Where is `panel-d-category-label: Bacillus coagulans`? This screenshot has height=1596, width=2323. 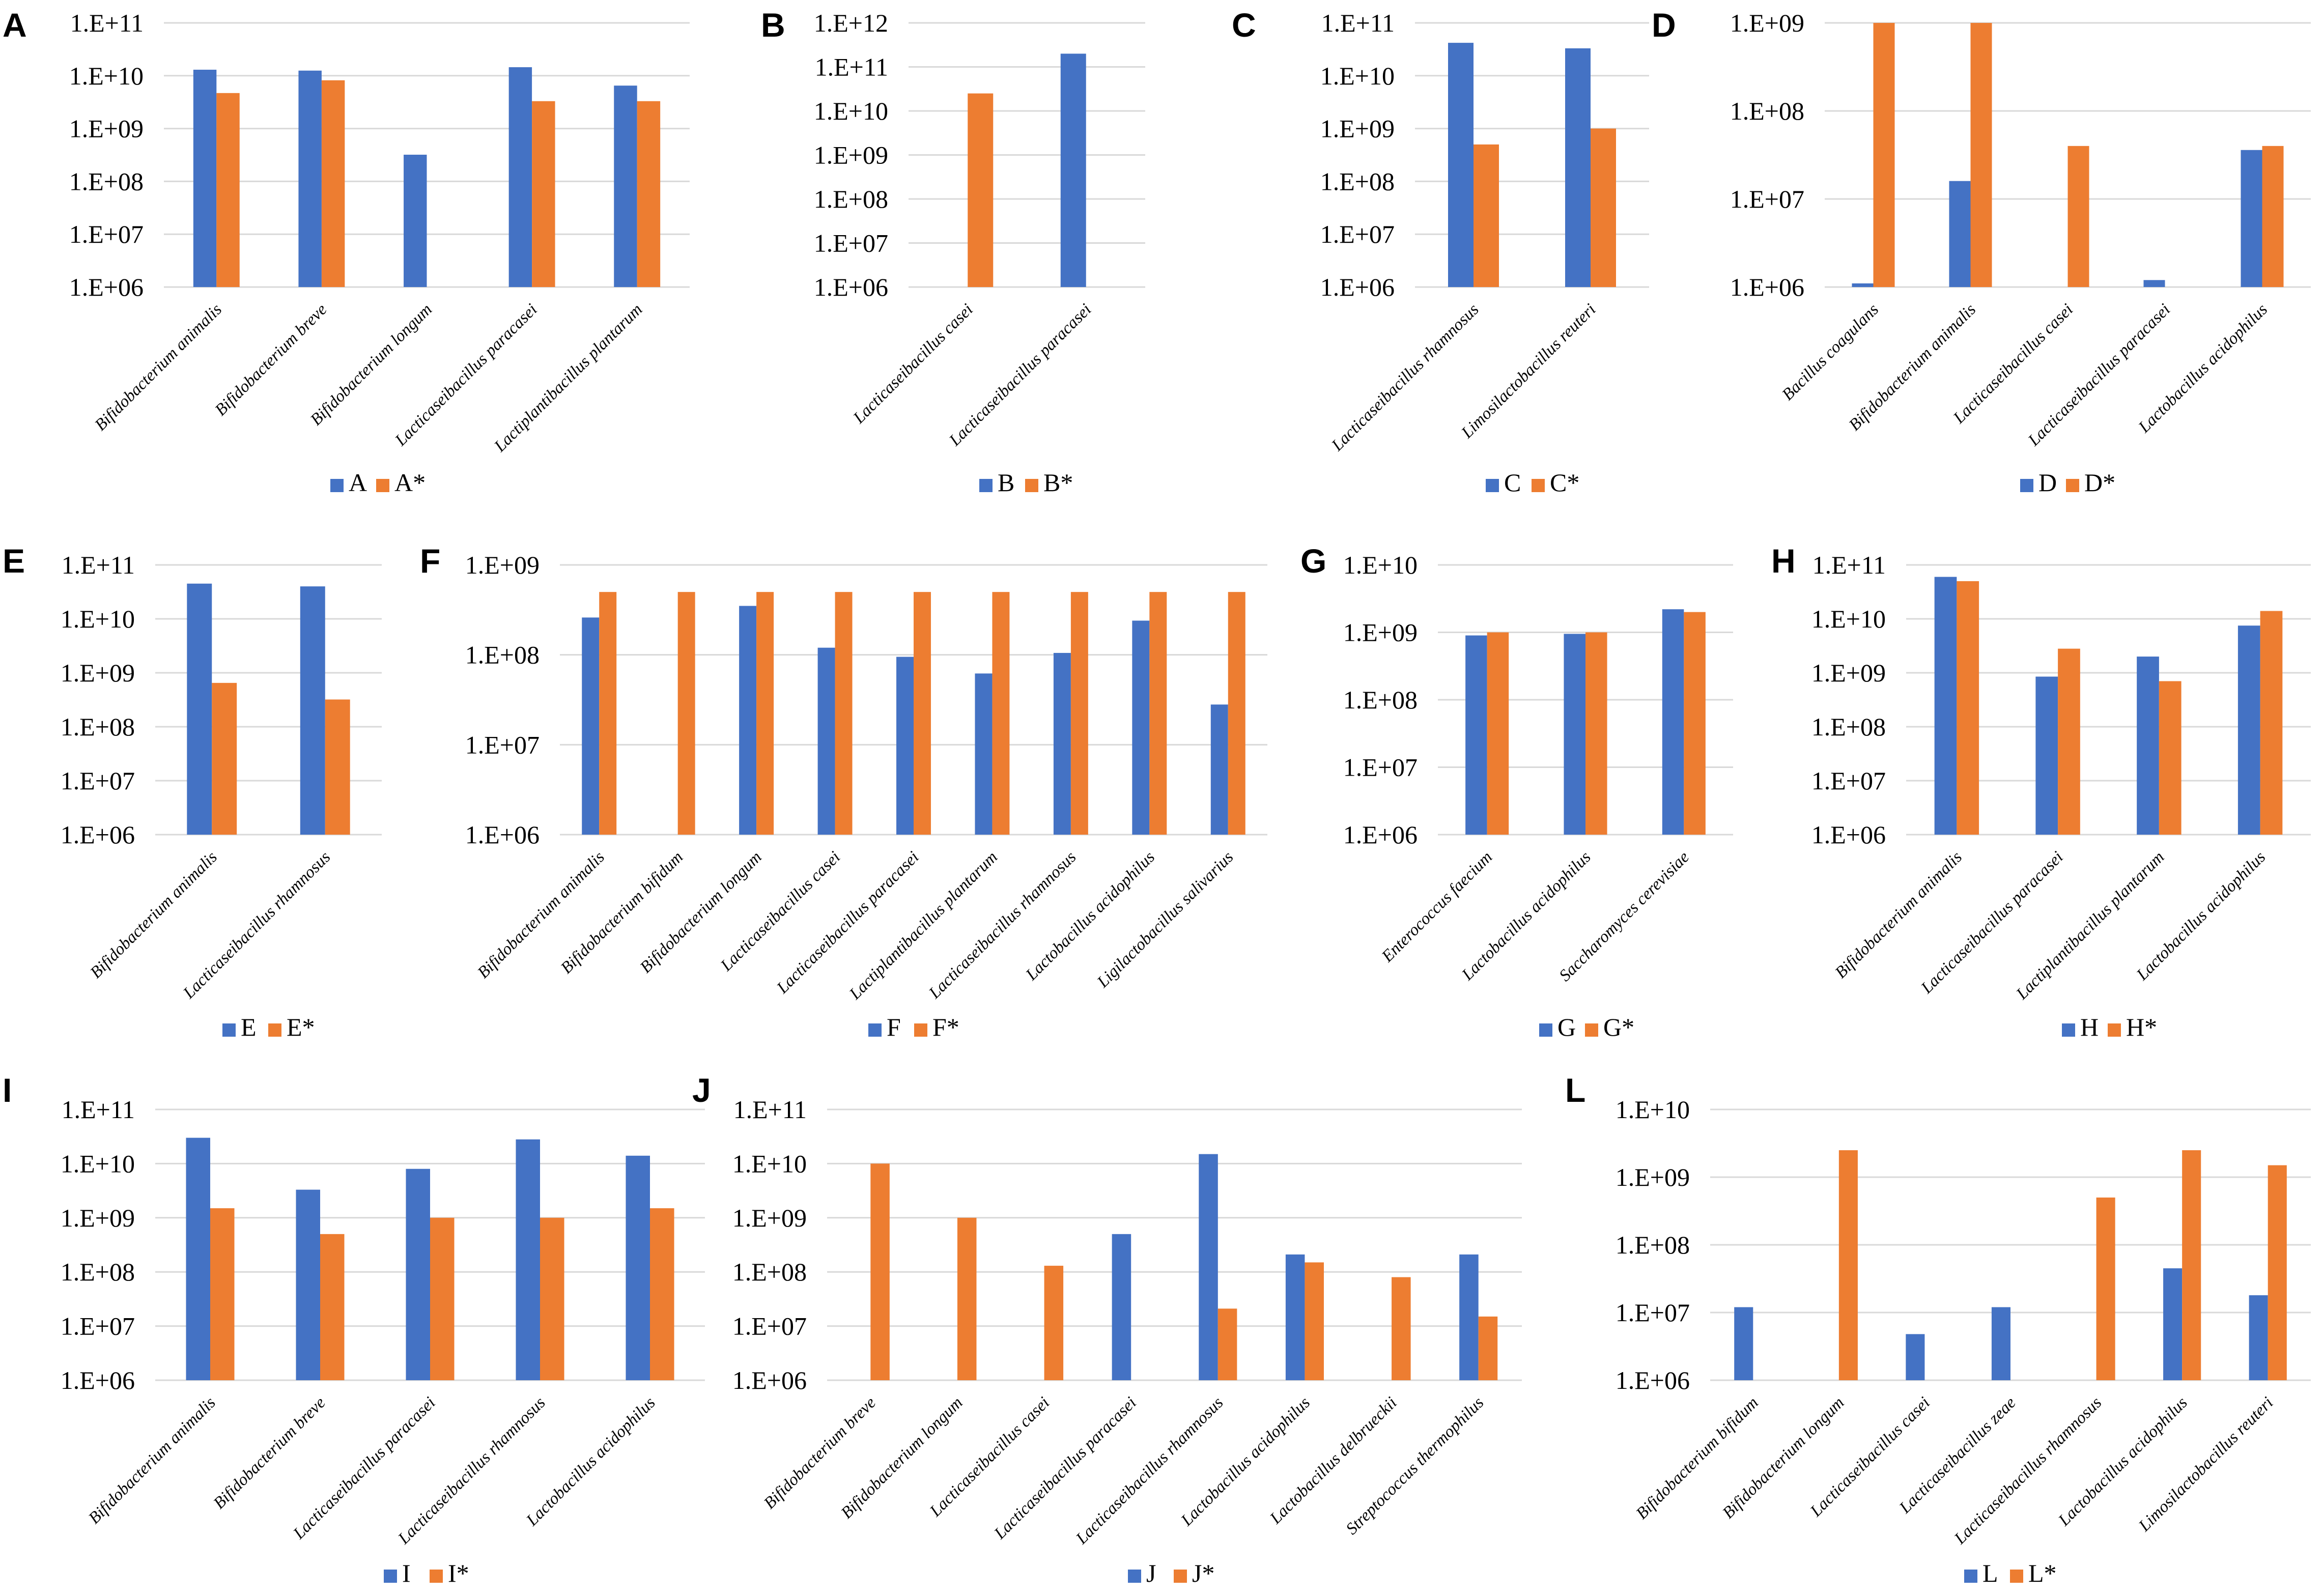
panel-d-category-label: Bacillus coagulans is located at coordinates (1830, 352).